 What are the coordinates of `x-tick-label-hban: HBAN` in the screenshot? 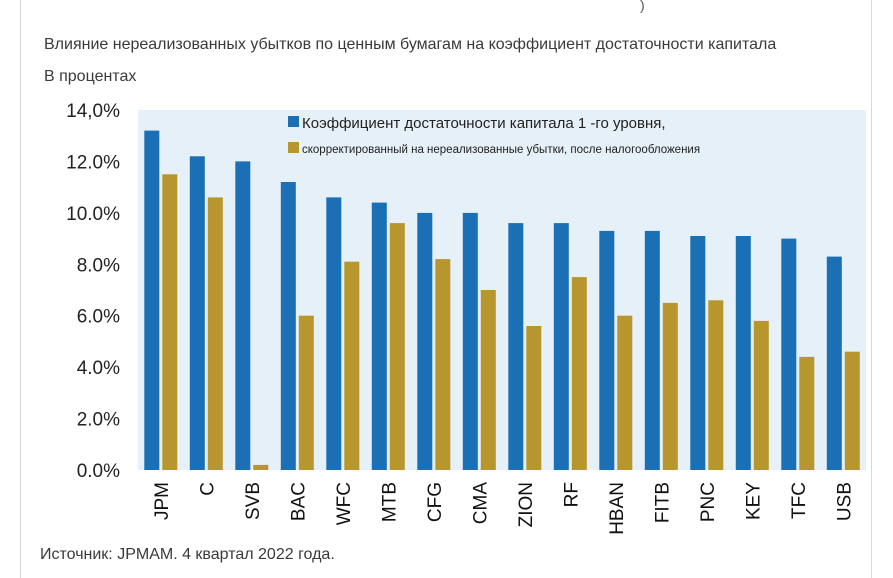 It's located at (617, 508).